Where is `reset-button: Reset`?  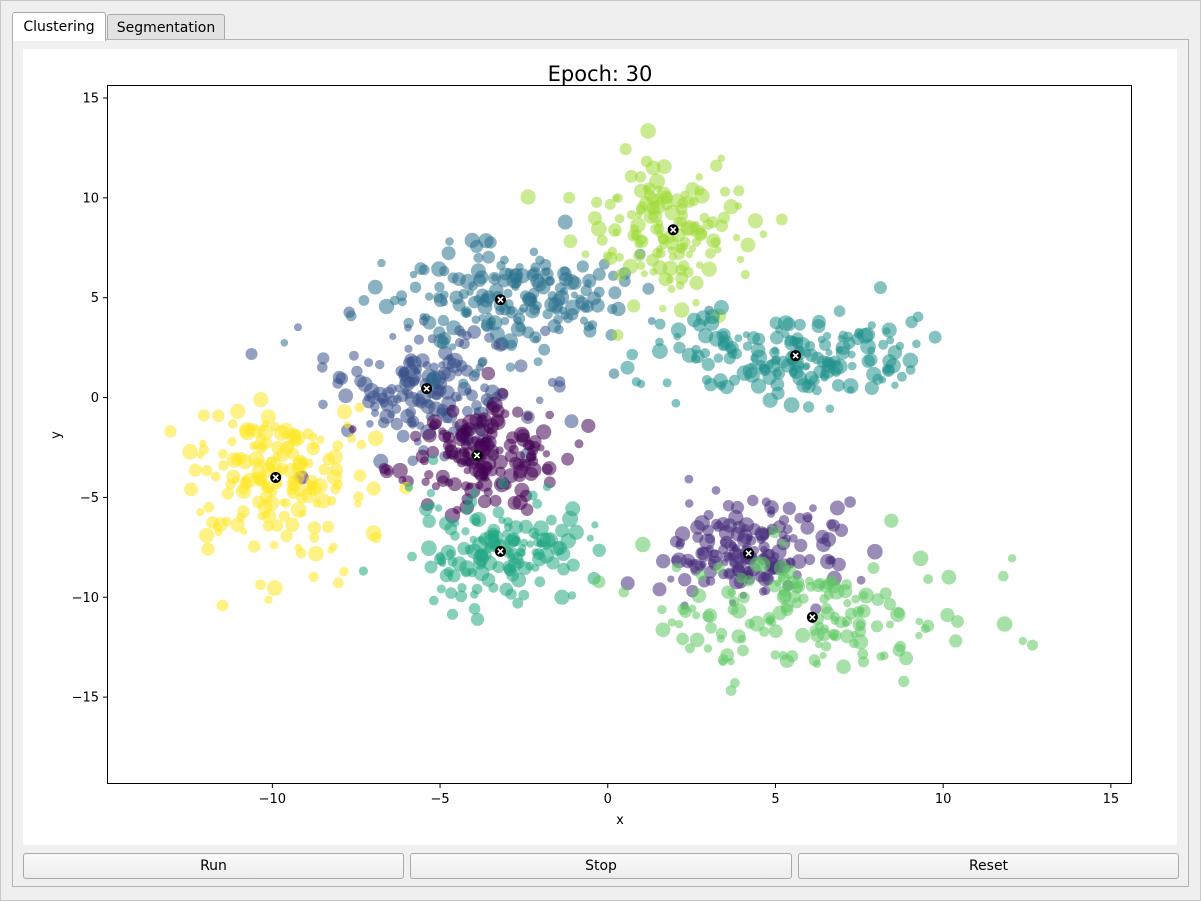 reset-button: Reset is located at coordinates (988, 866).